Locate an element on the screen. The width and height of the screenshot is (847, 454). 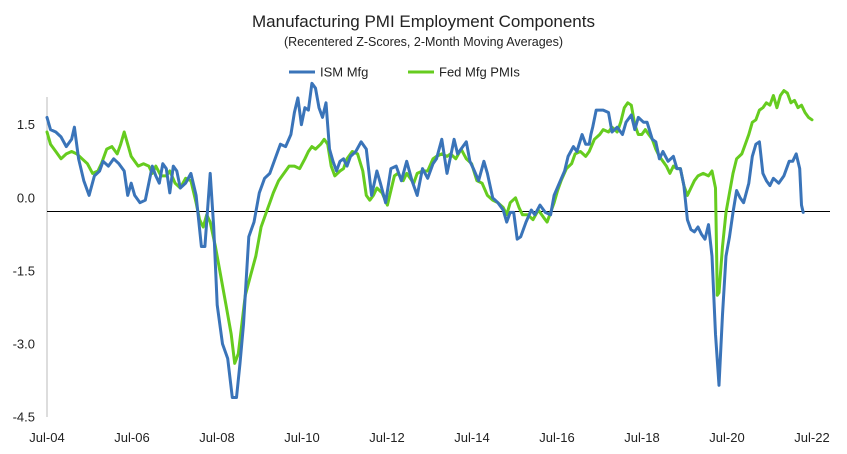
x-tick-label: Jul-20 is located at coordinates (726, 437).